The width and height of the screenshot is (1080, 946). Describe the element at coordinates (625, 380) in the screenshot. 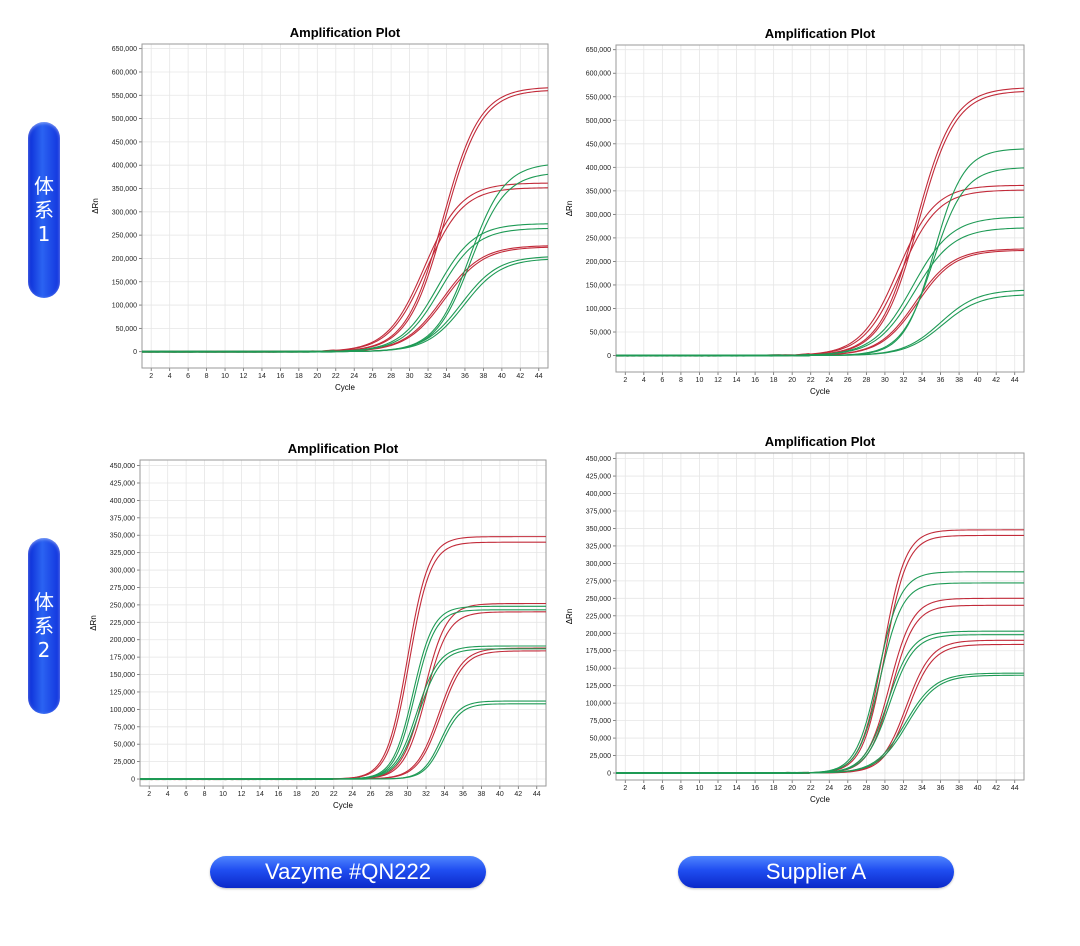

I see `x-tick-label: 2` at that location.